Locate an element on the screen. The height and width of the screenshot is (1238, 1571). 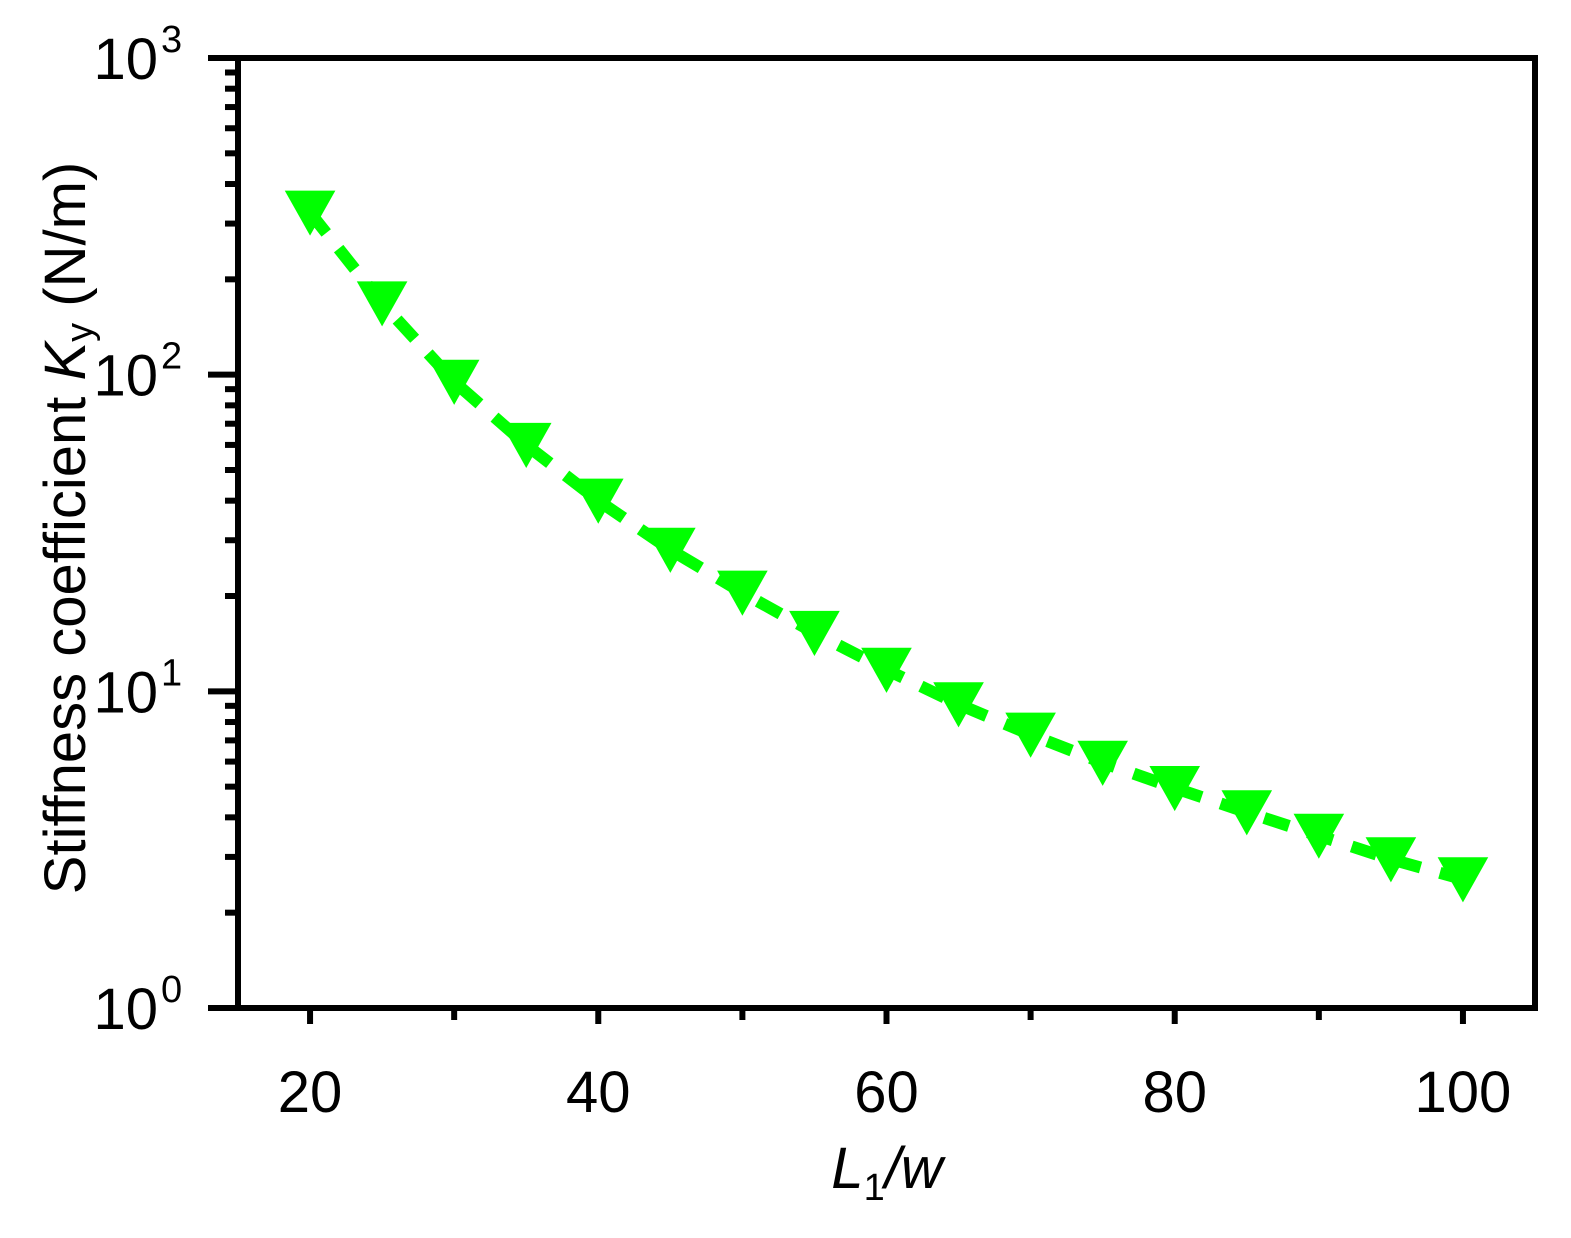
y-tick-exponent: 1 is located at coordinates (171, 673).